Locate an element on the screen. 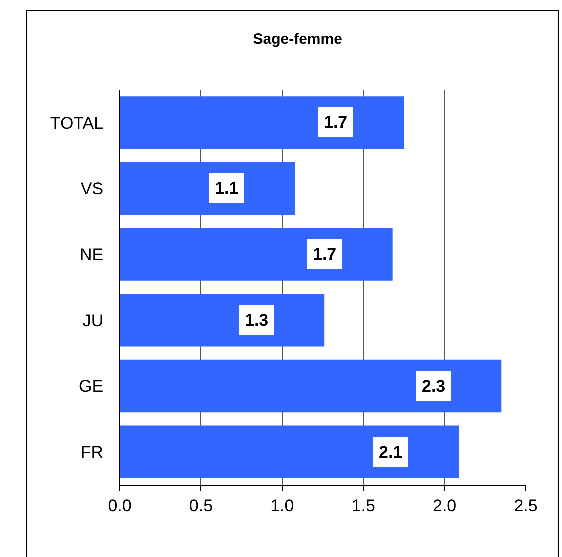 This screenshot has width=562, height=557. data-label: 2.1 is located at coordinates (391, 452).